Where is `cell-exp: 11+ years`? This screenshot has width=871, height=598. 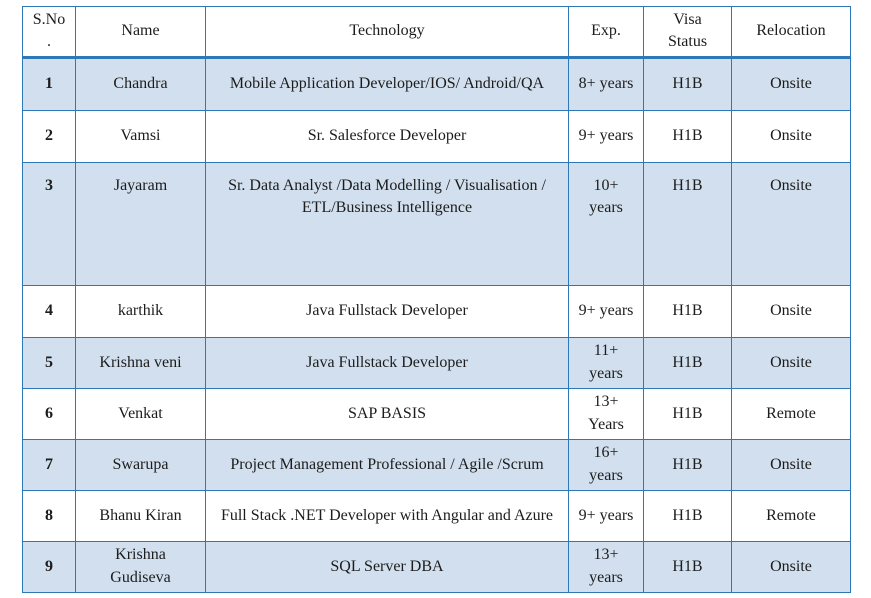
cell-exp: 11+ years is located at coordinates (606, 362).